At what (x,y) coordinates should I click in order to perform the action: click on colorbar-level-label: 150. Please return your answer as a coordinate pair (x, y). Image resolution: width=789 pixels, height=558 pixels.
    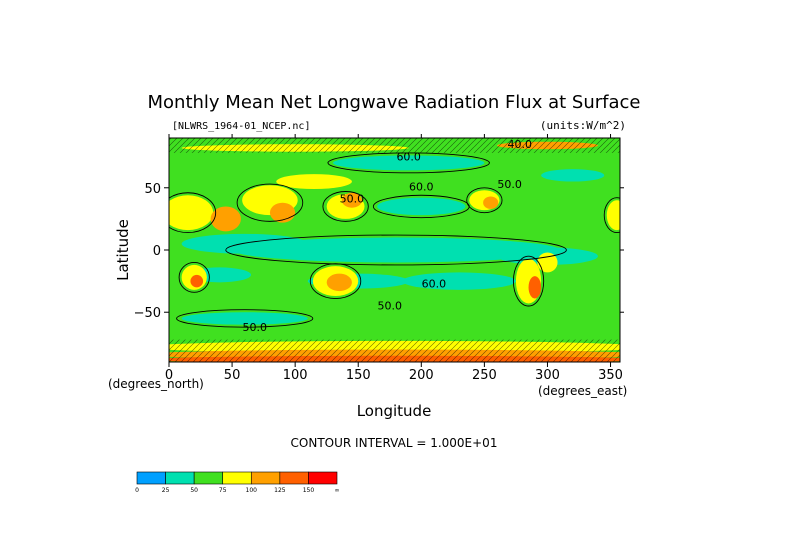
    Looking at the image, I should click on (309, 490).